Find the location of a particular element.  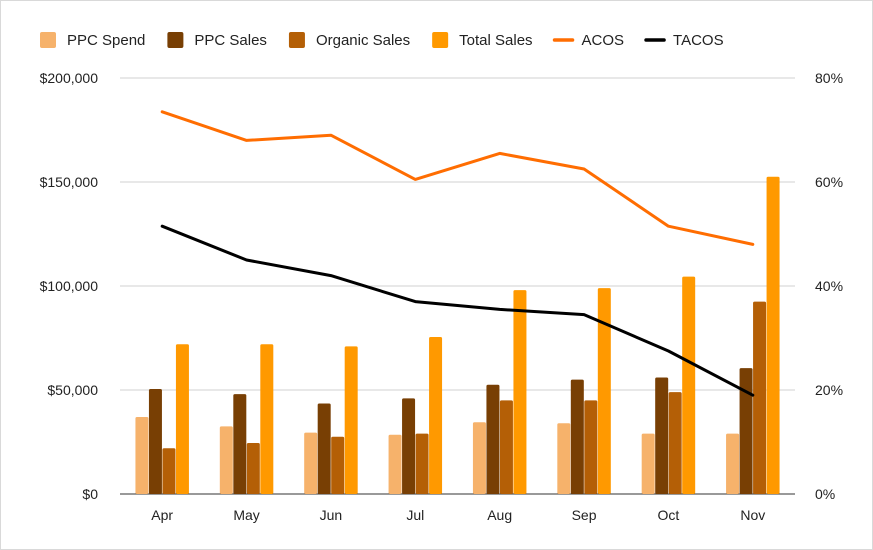

bar-ppc-spend-aug is located at coordinates (479, 458).